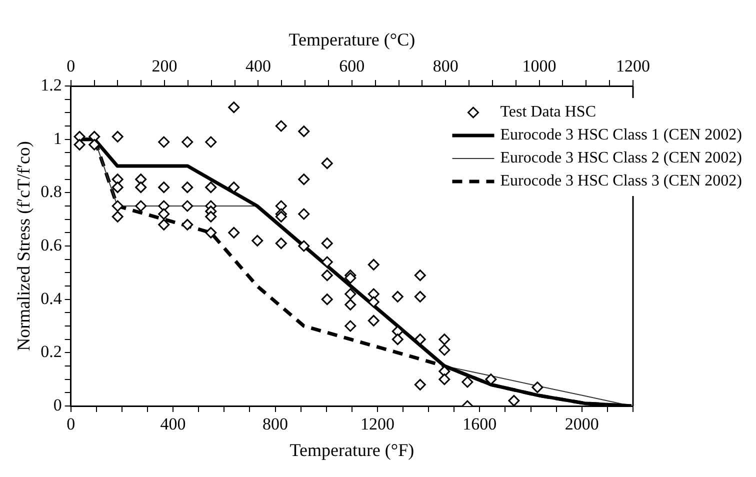 Image resolution: width=756 pixels, height=477 pixels. I want to click on y-tick-label: 1.2, so click(51, 84).